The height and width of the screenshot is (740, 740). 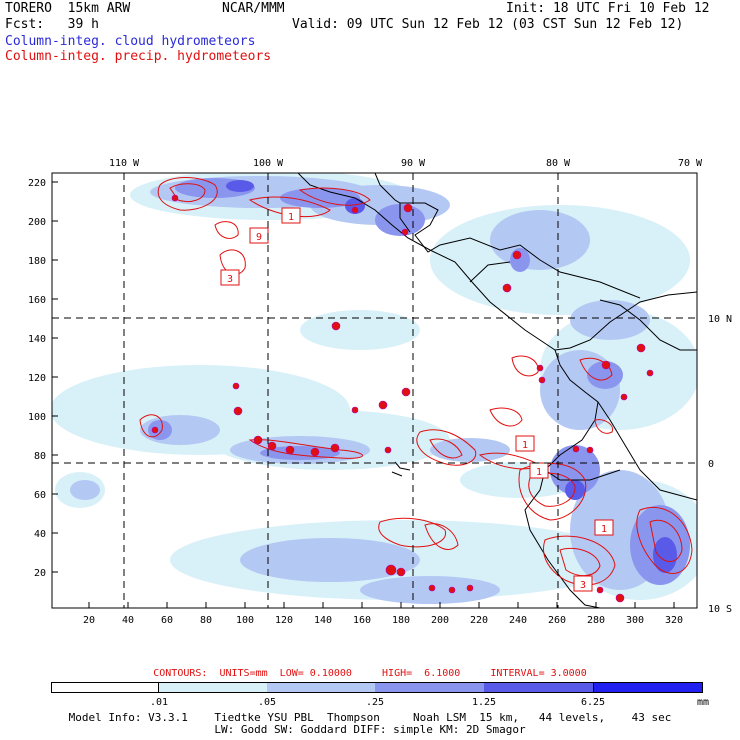 I want to click on x-tick-label: 20, so click(x=89, y=620).